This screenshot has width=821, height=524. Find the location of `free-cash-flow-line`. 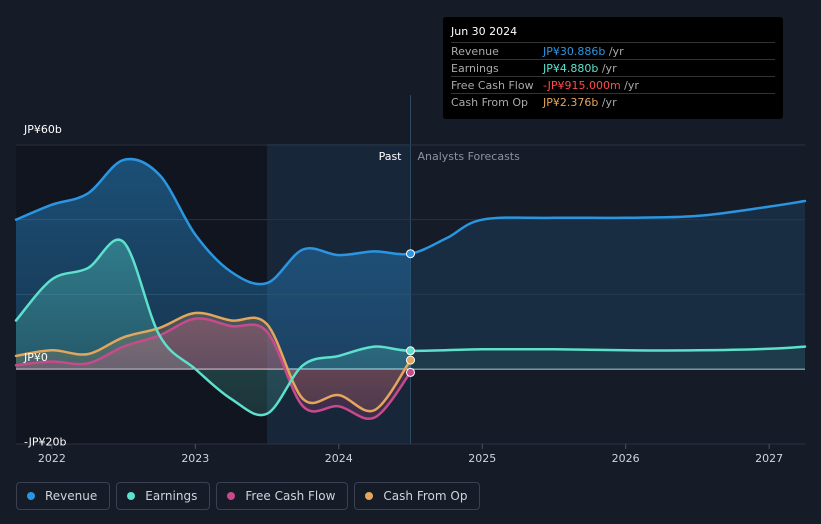

free-cash-flow-line is located at coordinates (213, 368).